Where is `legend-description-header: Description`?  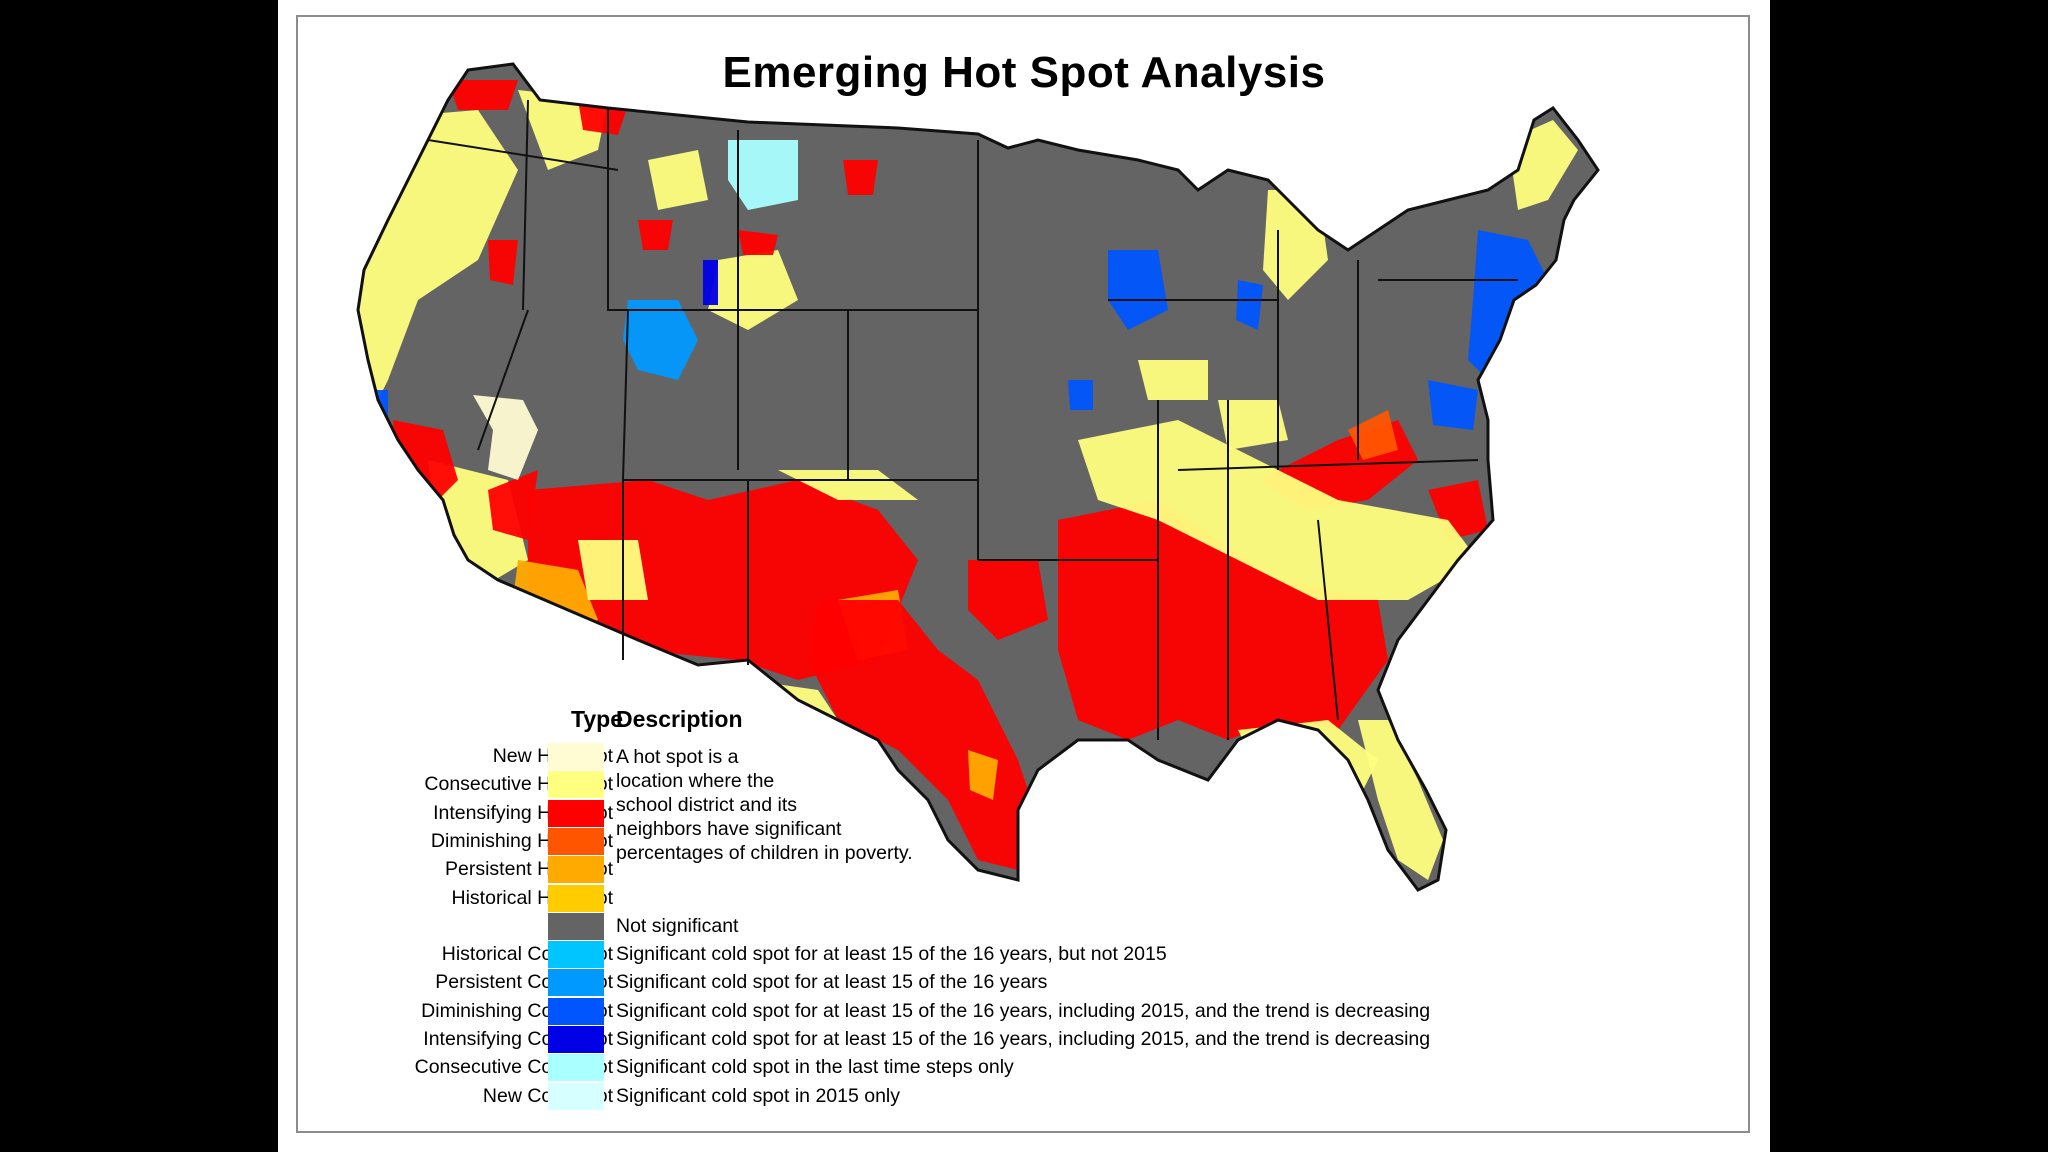 legend-description-header: Description is located at coordinates (679, 719).